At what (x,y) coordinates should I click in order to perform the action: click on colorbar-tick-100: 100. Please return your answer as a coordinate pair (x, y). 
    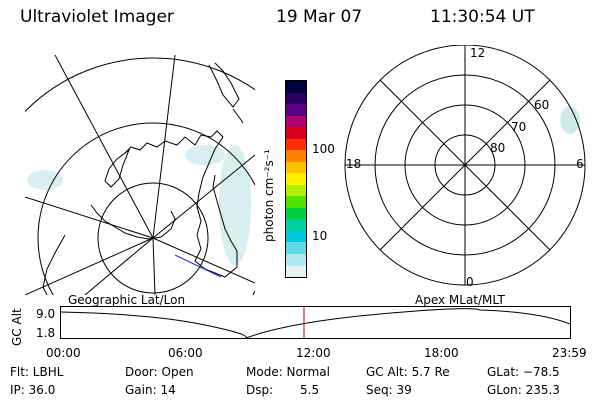
    Looking at the image, I should click on (323, 149).